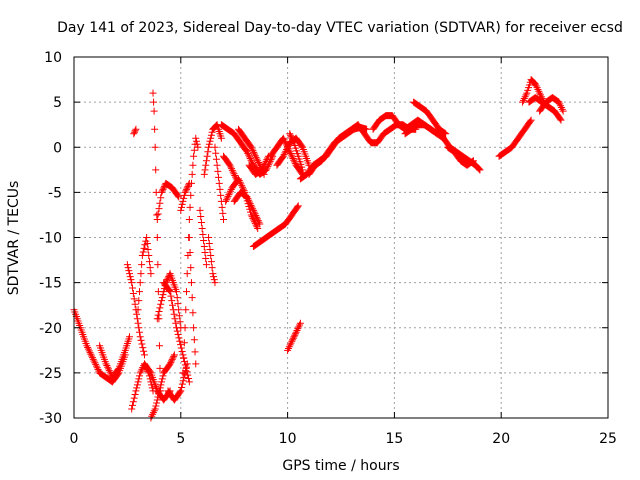  I want to click on x-tick-label: 5, so click(180, 439).